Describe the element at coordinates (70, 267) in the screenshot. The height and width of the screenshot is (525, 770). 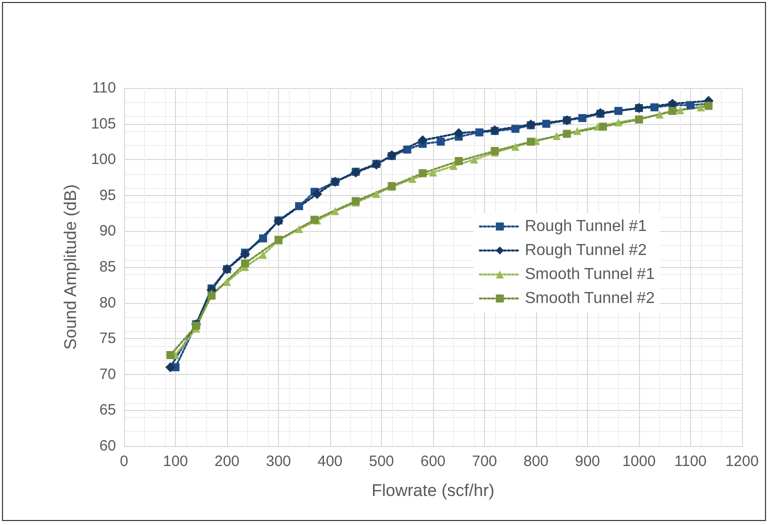
I see `y-axis-title: Sound Amplitude (dB)` at that location.